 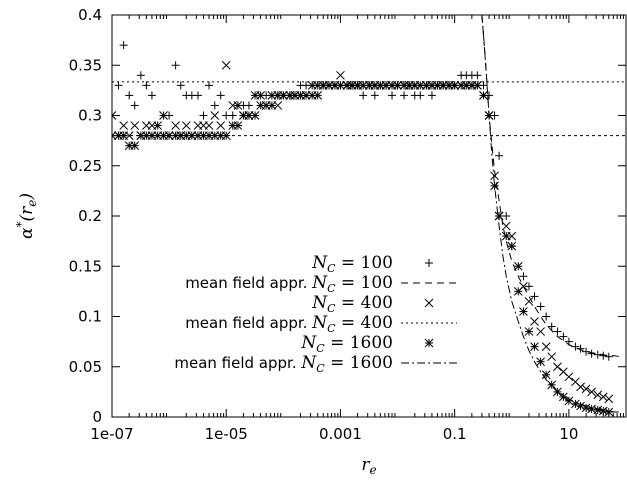 I want to click on y-tick-label: 0.05, so click(x=85, y=367).